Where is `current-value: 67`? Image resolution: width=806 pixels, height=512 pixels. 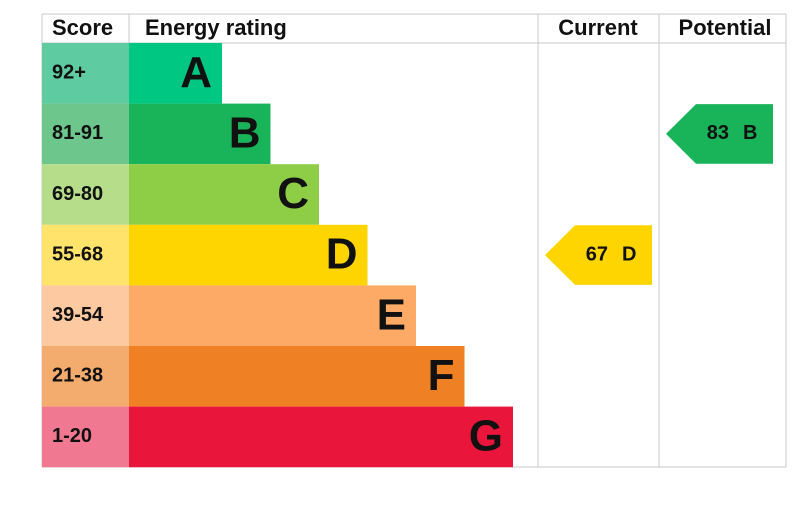 current-value: 67 is located at coordinates (597, 254).